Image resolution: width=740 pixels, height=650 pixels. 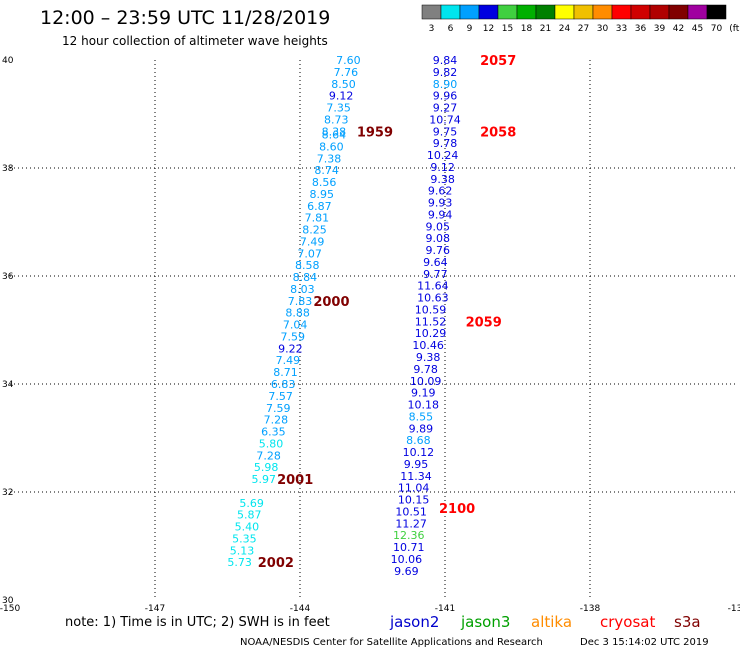 I want to click on wave-height-value: 8.73, so click(x=336, y=119).